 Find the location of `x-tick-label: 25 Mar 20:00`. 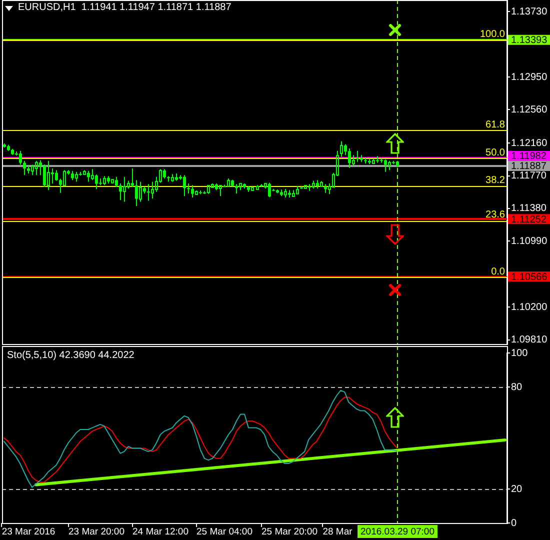

x-tick-label: 25 Mar 20:00 is located at coordinates (290, 532).